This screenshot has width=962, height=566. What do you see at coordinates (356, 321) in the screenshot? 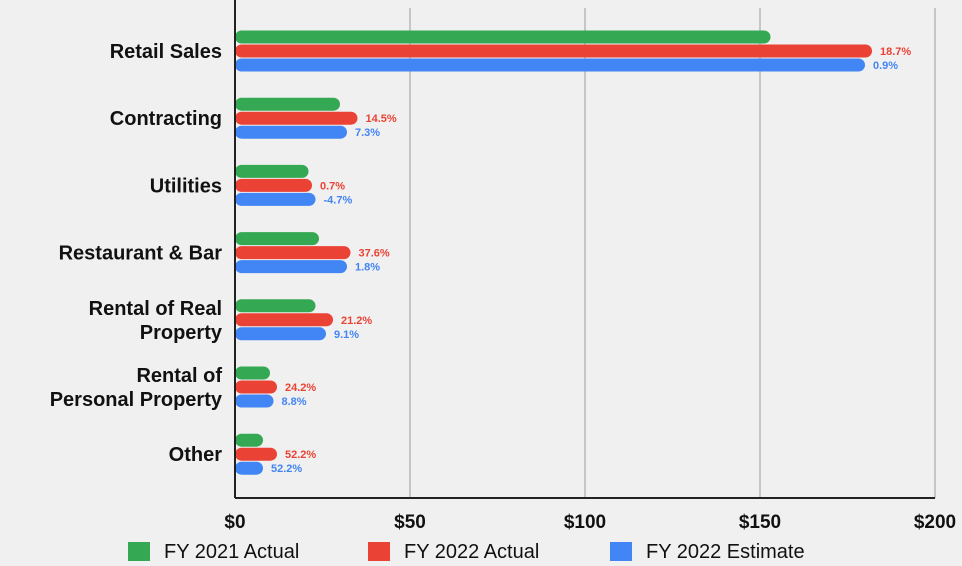
I see `data-label: 21.2%` at bounding box center [356, 321].